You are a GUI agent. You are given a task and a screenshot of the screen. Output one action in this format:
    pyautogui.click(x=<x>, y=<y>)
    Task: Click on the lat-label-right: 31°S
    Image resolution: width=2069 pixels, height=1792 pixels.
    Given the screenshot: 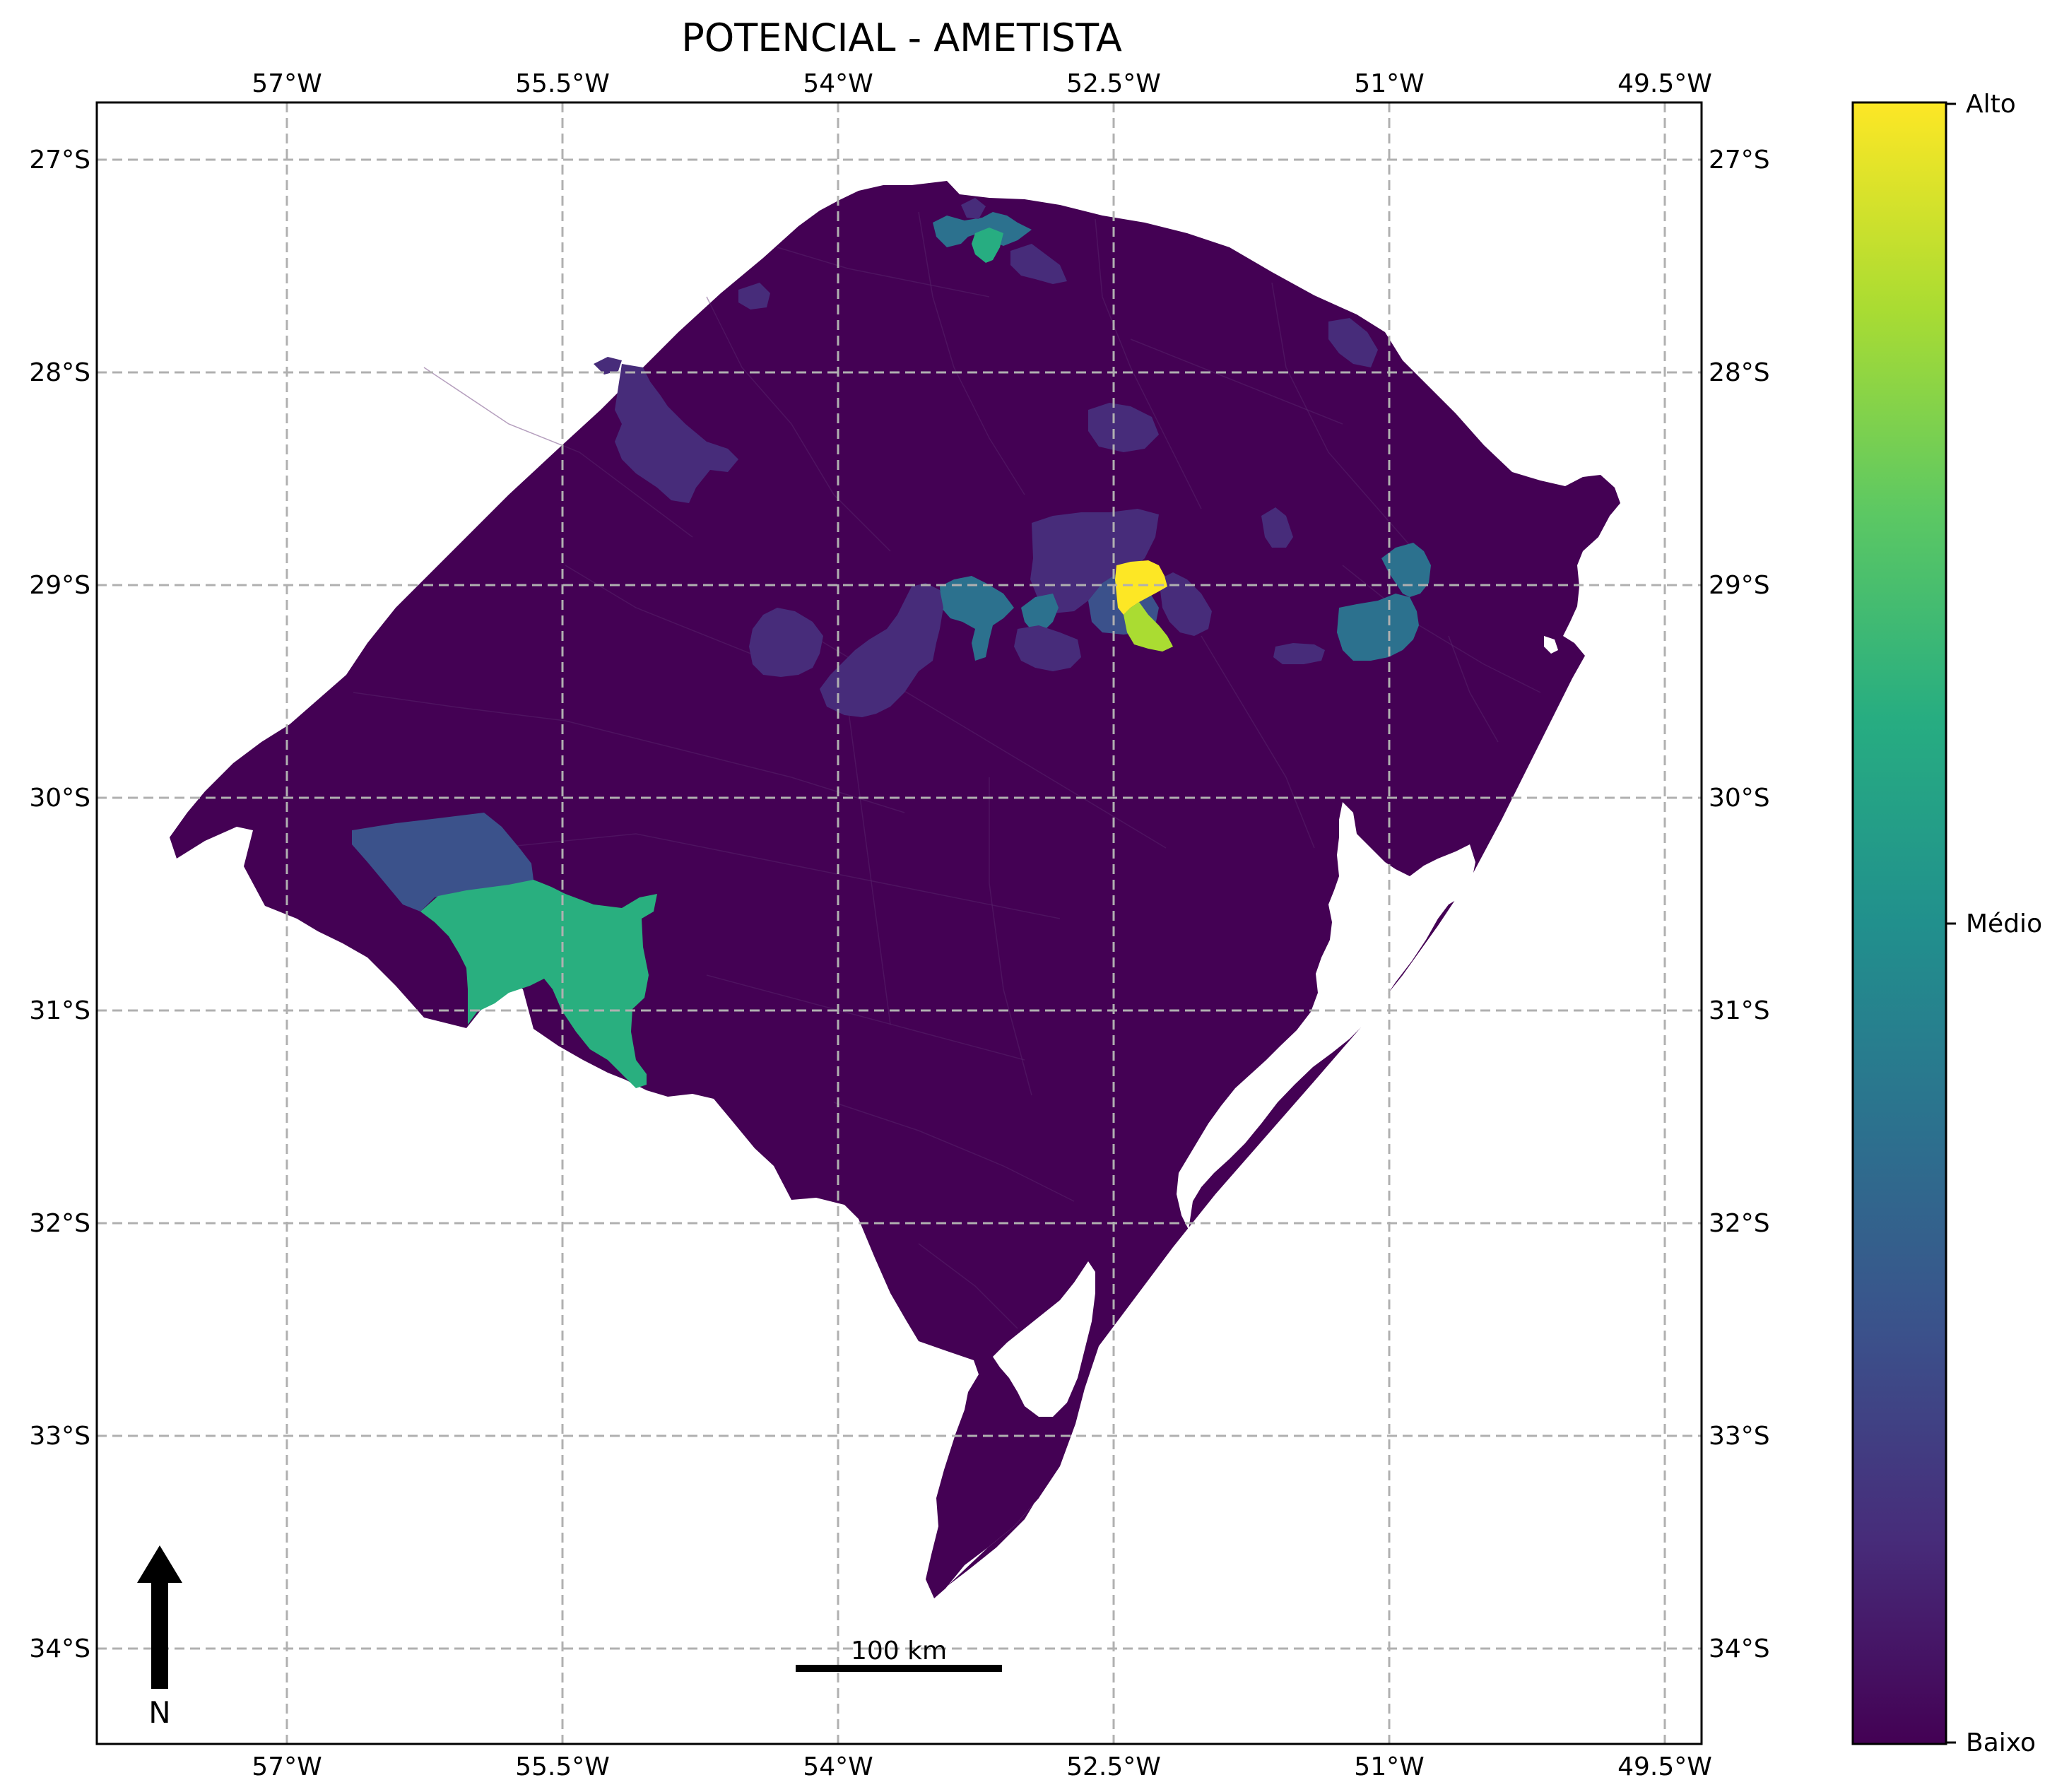 What is the action you would take?
    pyautogui.click(x=1740, y=1010)
    